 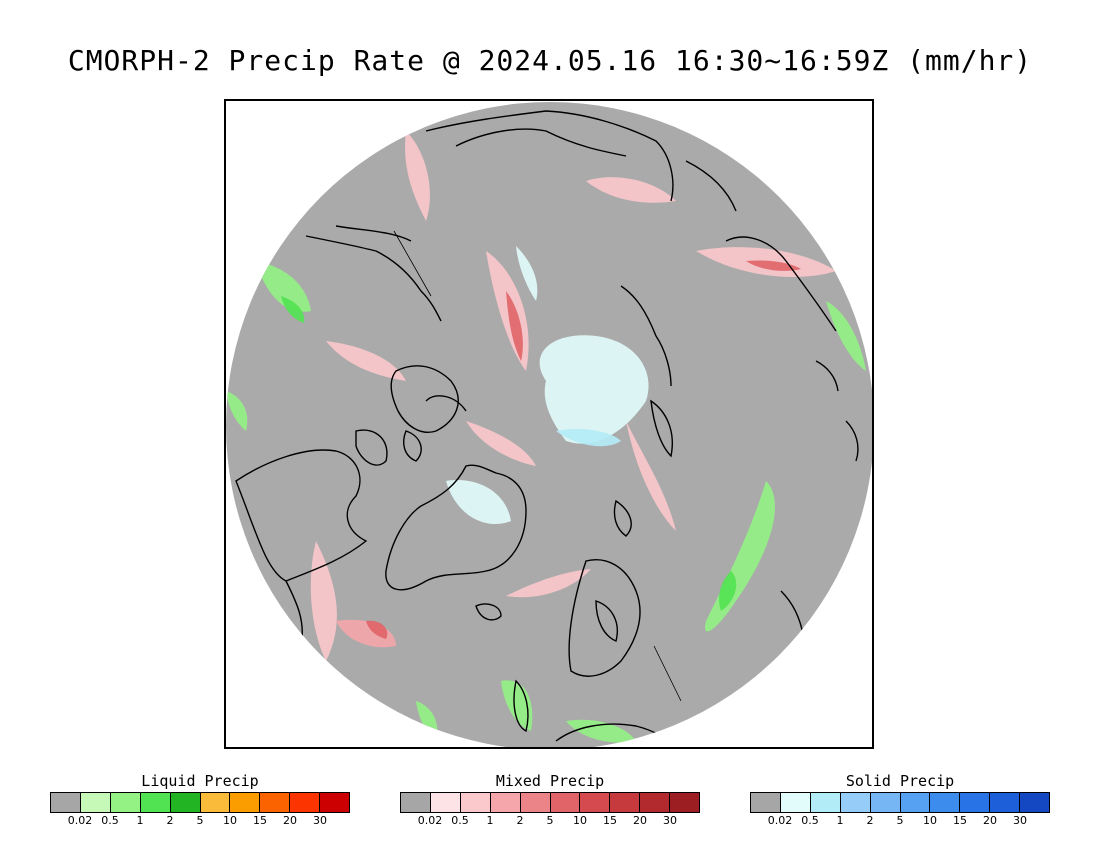 I want to click on legend-liquid-precip: Liquid Precip 0.02 0.5 1 2 5 10 15 20 30, so click(x=200, y=799).